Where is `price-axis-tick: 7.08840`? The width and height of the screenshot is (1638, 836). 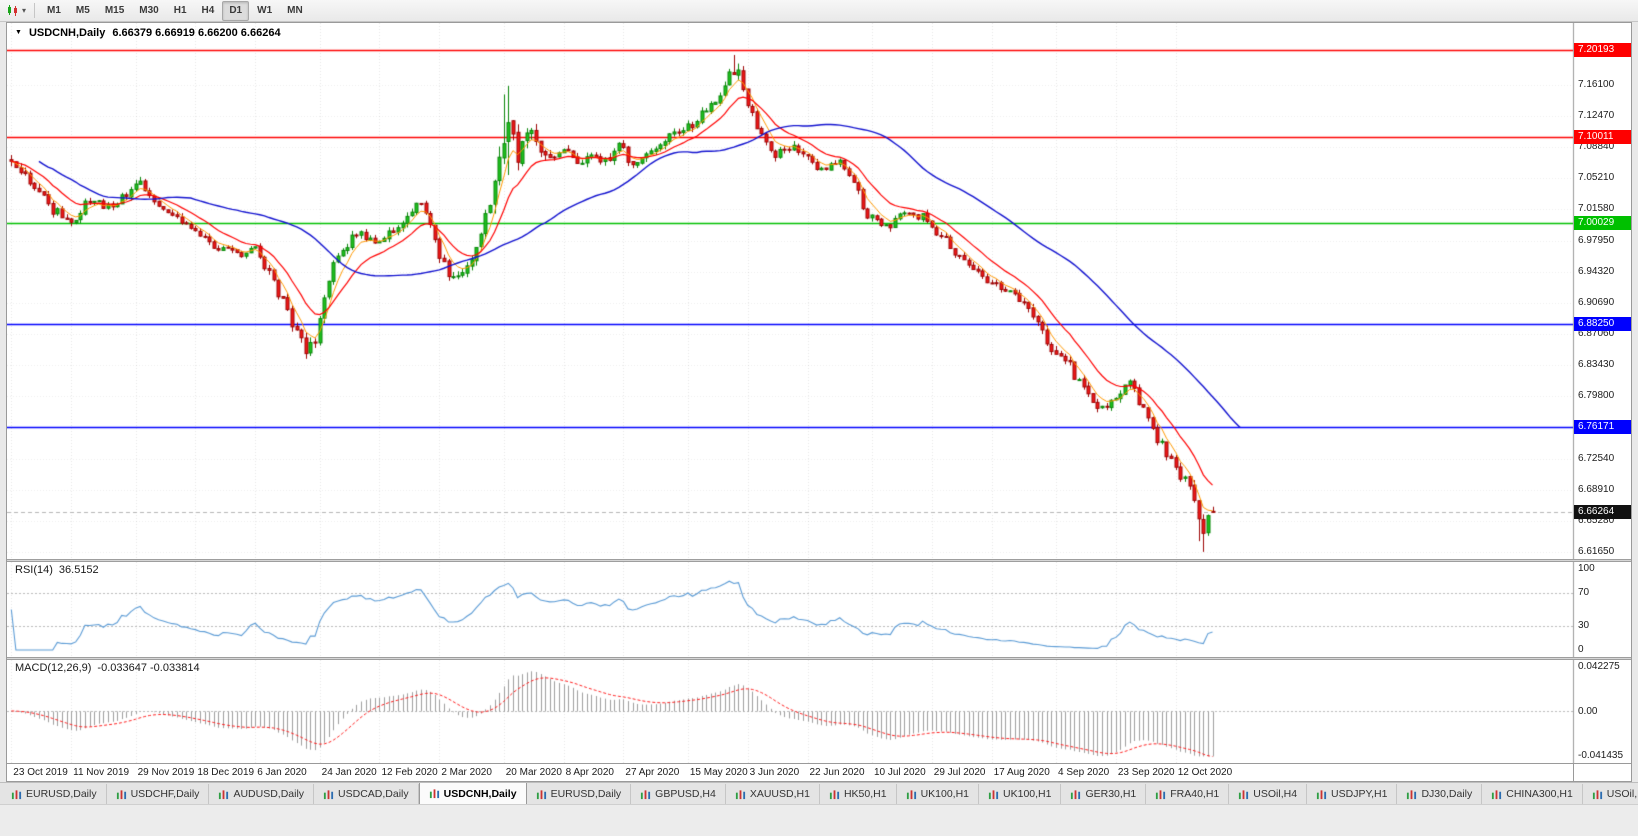
price-axis-tick: 7.08840 is located at coordinates (1596, 147).